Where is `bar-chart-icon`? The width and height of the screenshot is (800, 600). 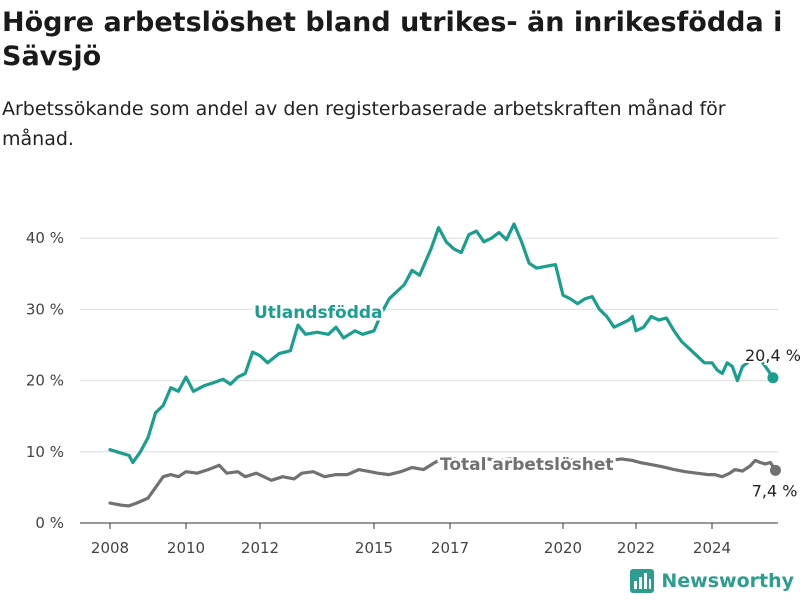
bar-chart-icon is located at coordinates (642, 581).